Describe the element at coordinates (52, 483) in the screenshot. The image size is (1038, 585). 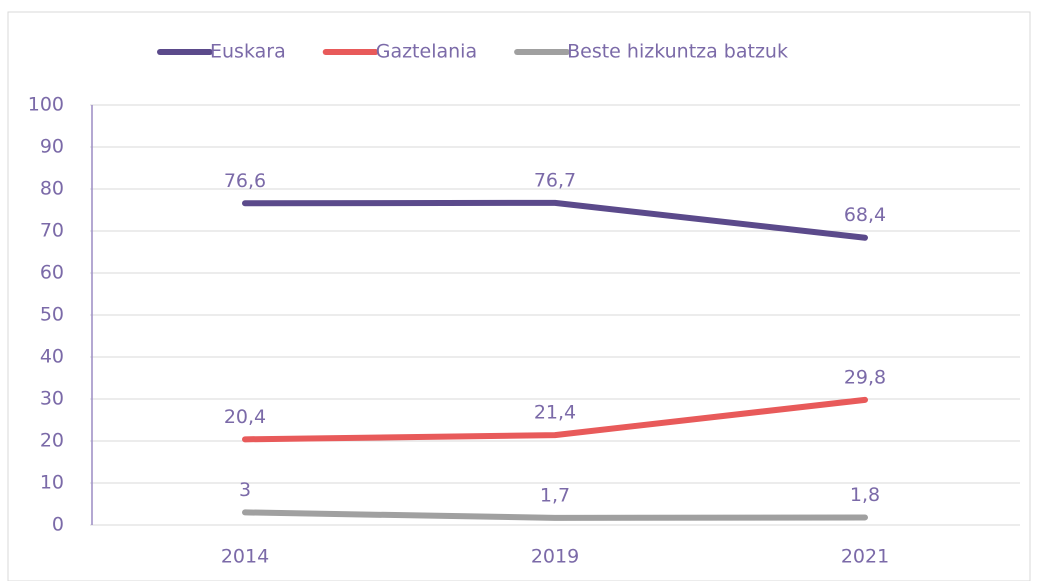
I see `y-tick-label: 10` at that location.